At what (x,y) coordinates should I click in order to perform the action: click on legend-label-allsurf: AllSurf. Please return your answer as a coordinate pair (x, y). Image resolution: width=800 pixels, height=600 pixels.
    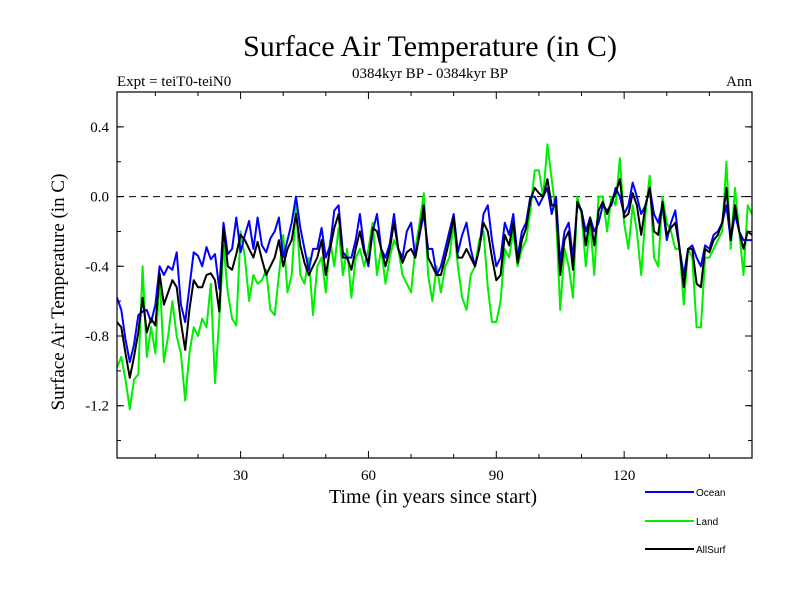
    Looking at the image, I should click on (711, 550).